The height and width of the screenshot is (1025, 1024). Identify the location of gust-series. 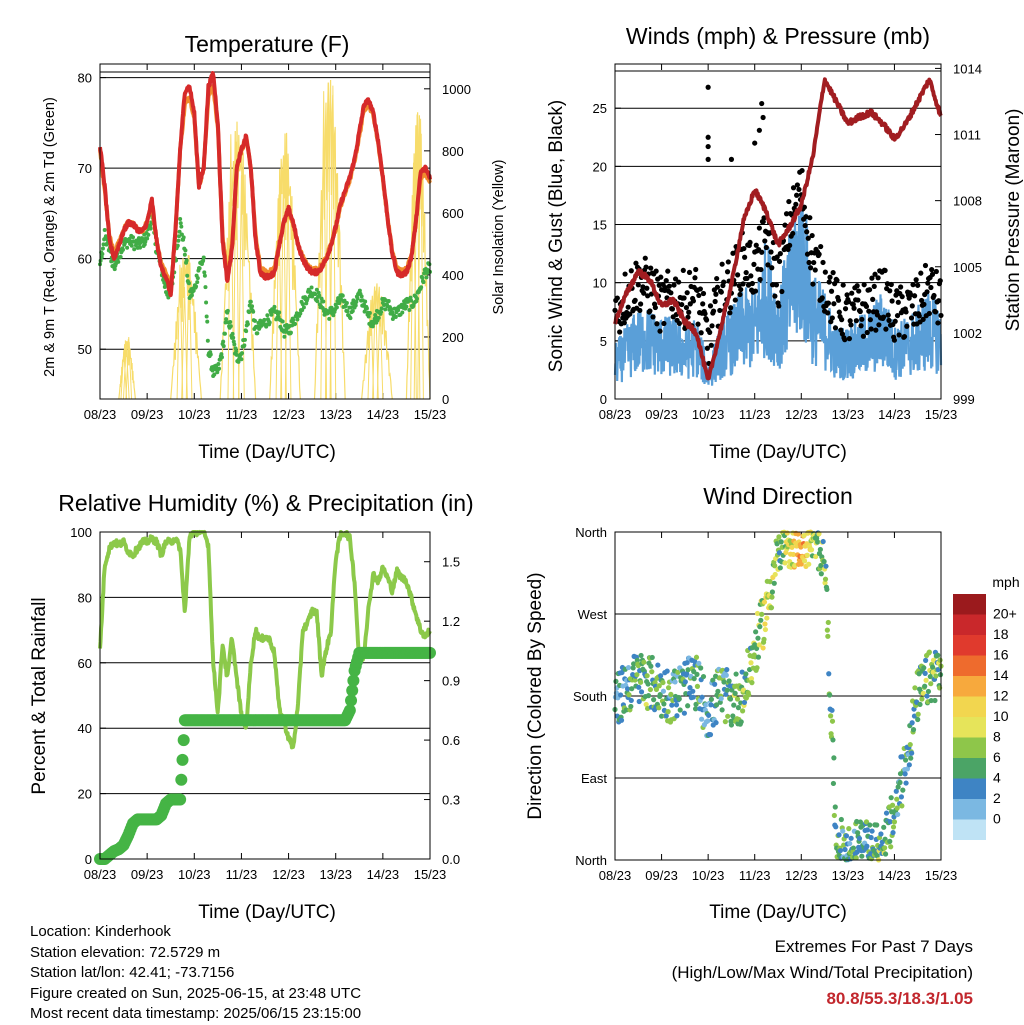
(778, 225).